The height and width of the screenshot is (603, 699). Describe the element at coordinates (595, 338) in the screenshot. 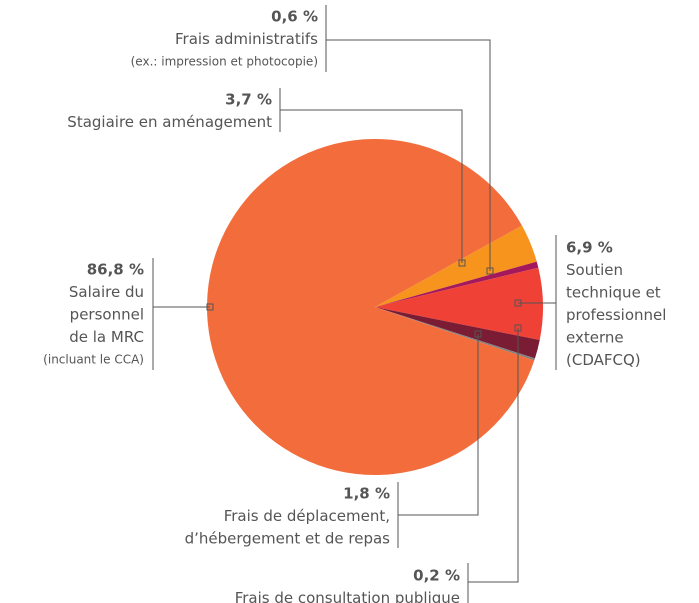

I see `slice-label: externe` at that location.